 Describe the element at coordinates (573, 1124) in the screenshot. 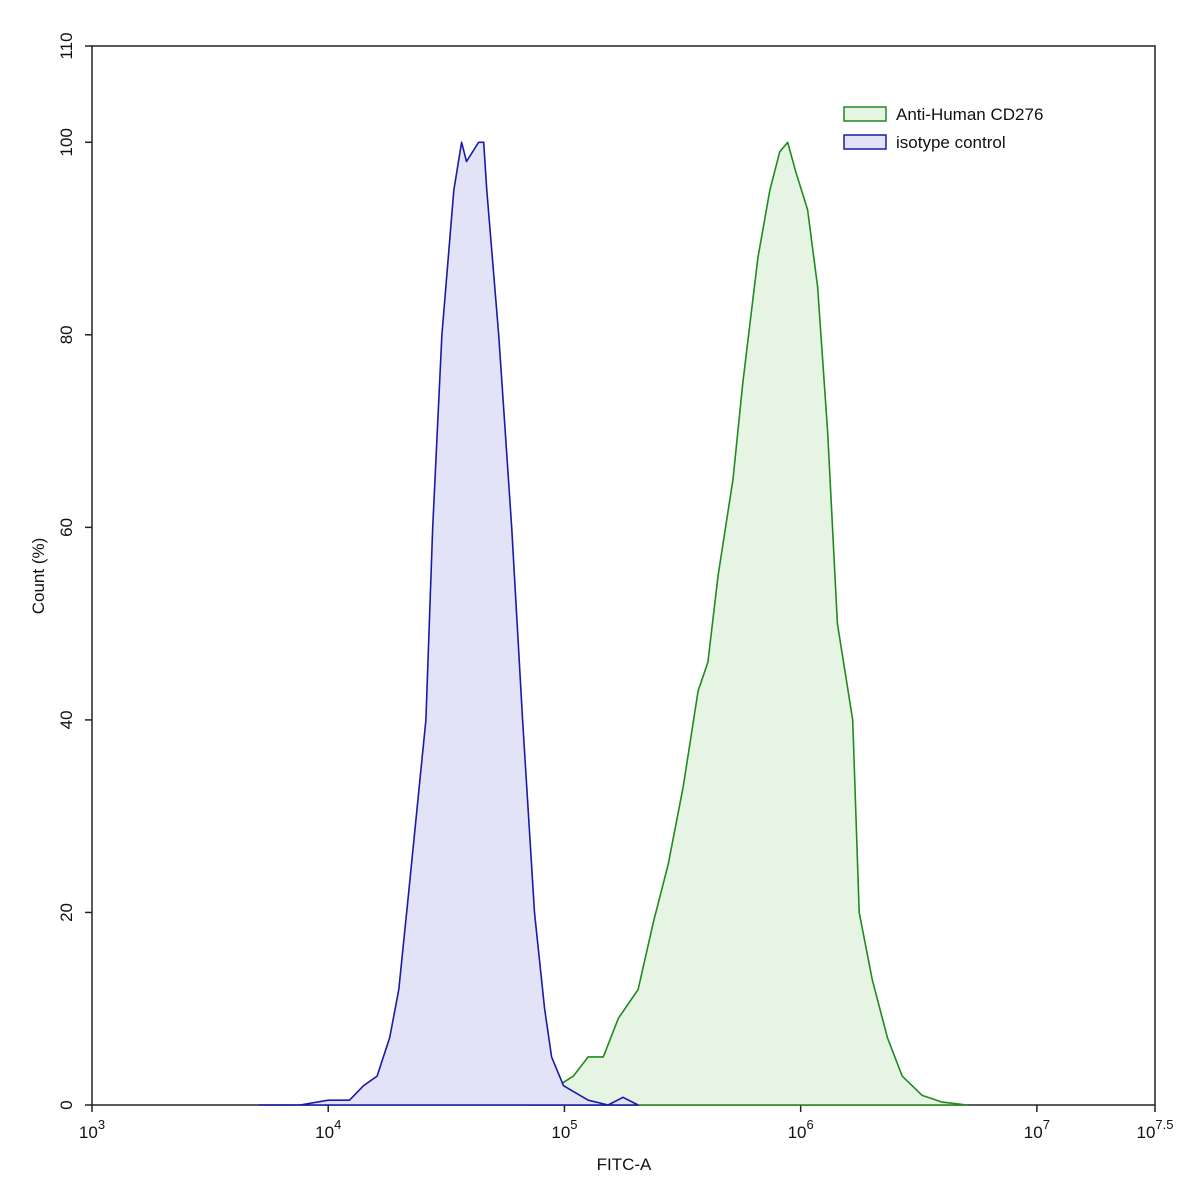

I see `x-tick-exponent: 5` at that location.